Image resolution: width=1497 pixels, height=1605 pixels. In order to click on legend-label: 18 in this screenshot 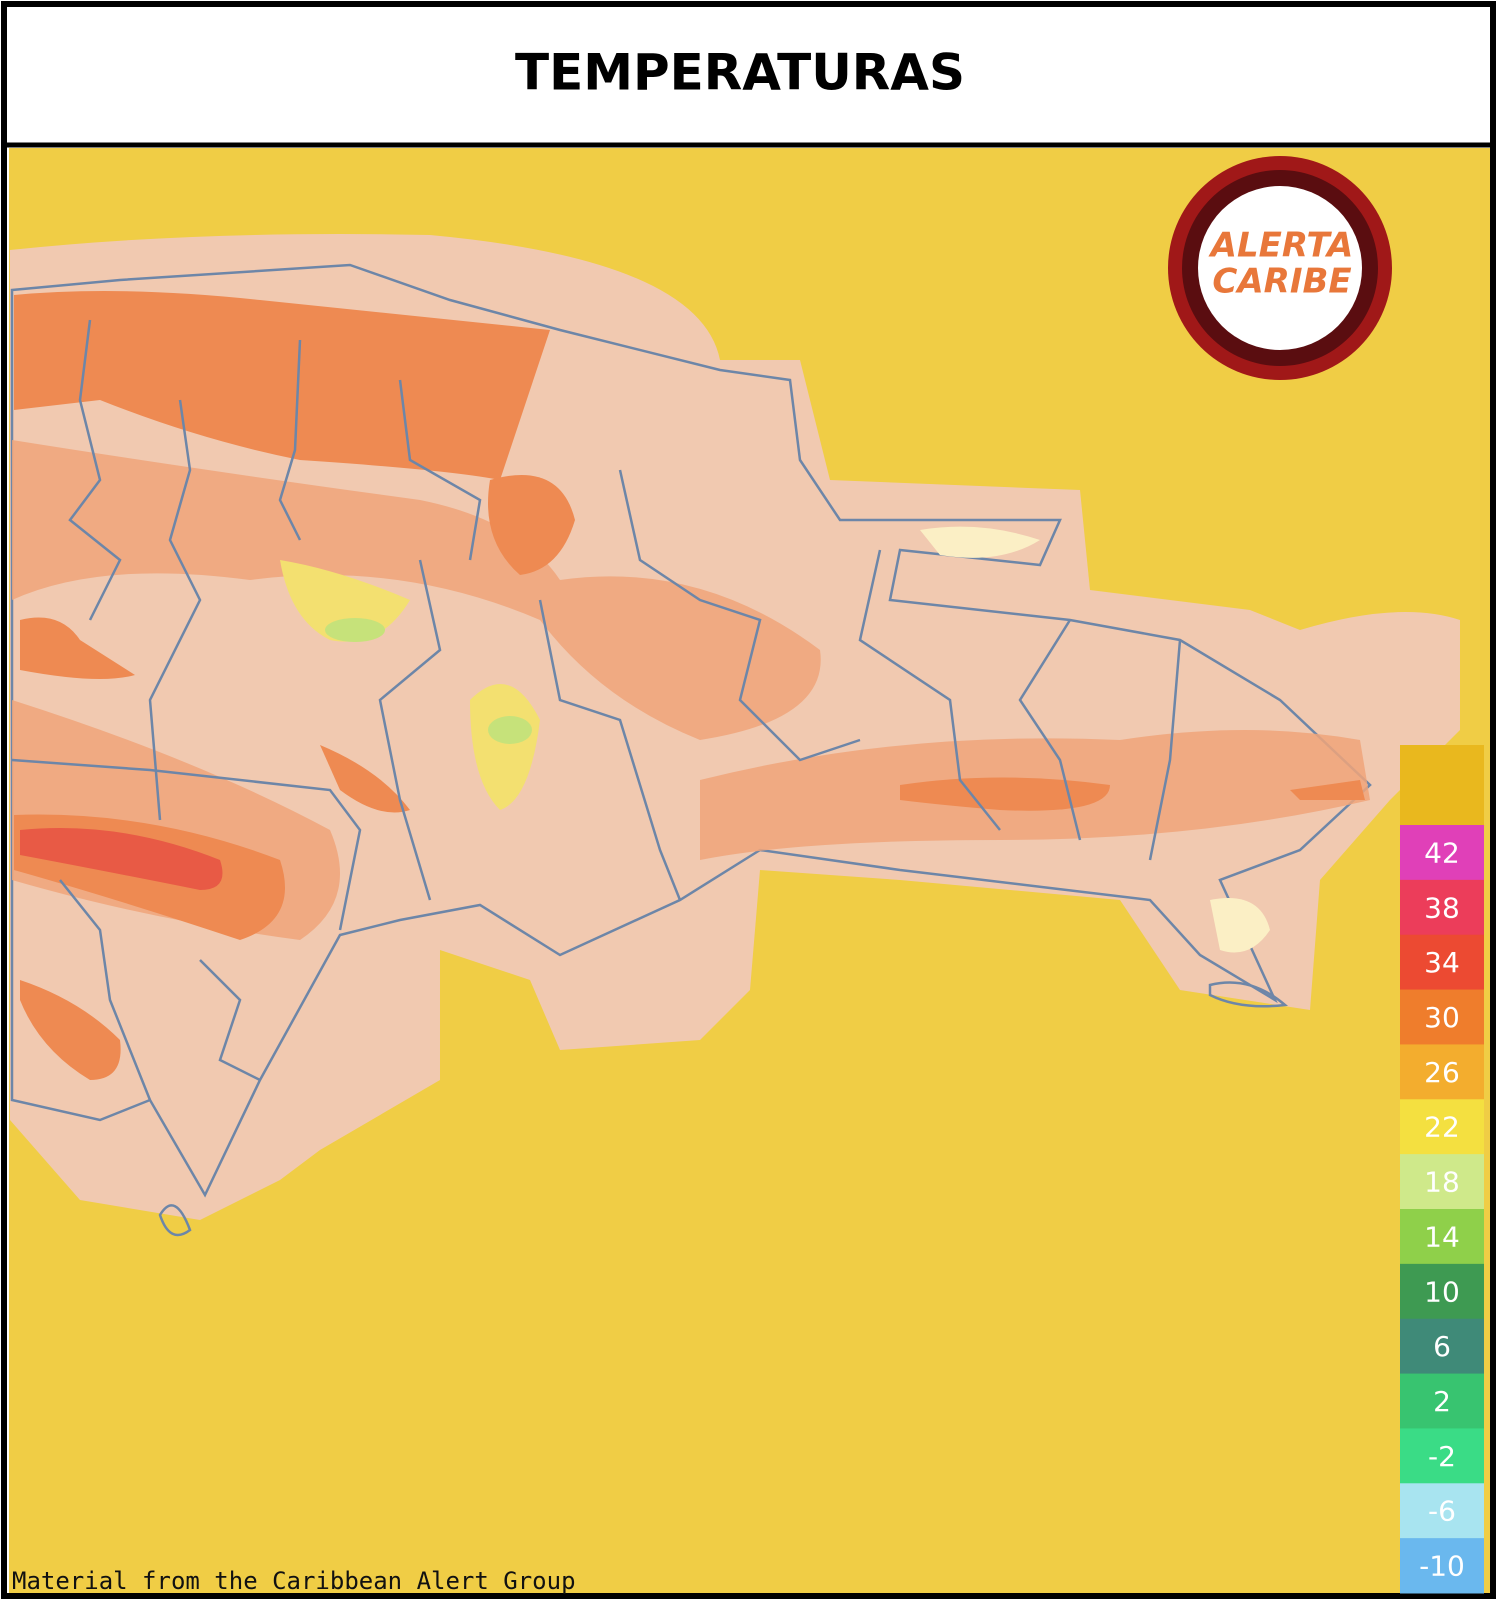, I will do `click(1442, 1182)`.